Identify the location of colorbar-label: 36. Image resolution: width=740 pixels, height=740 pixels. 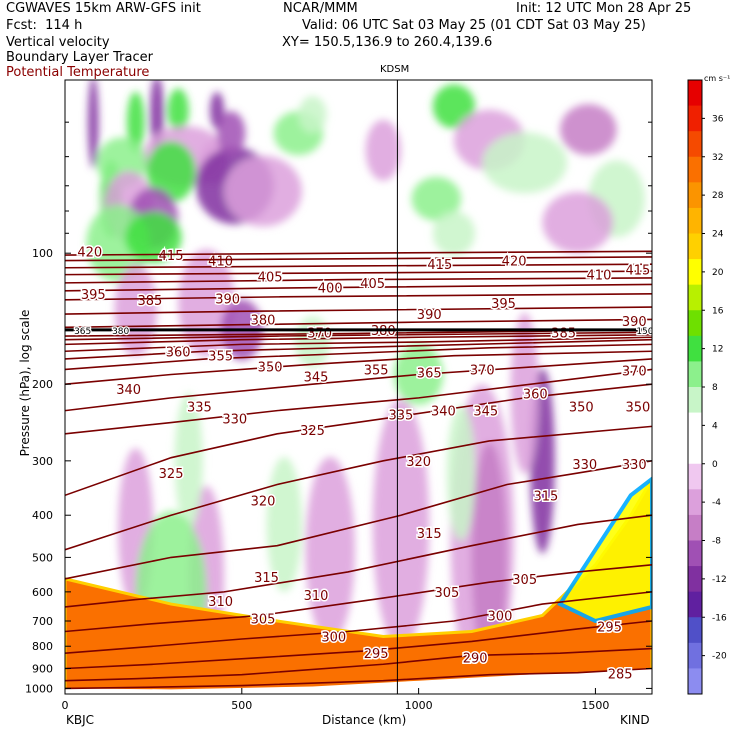
(718, 119).